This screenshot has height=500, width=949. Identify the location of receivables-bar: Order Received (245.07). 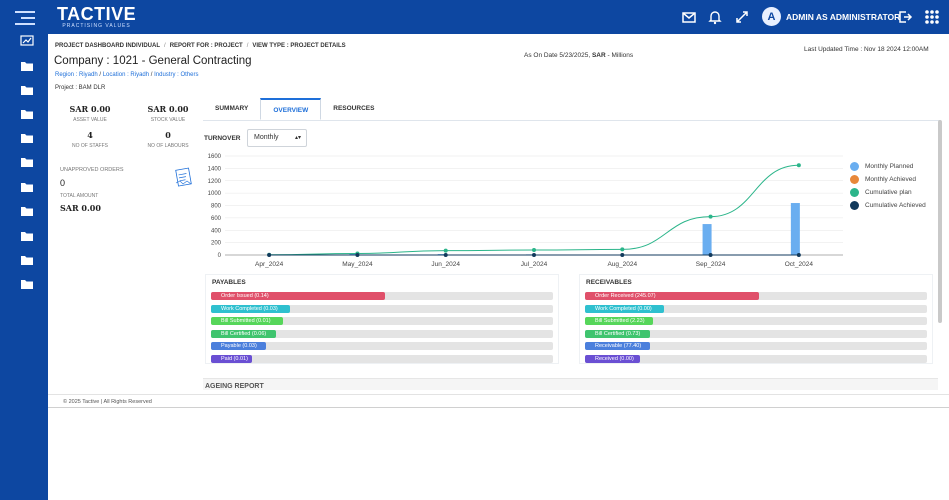
(756, 296).